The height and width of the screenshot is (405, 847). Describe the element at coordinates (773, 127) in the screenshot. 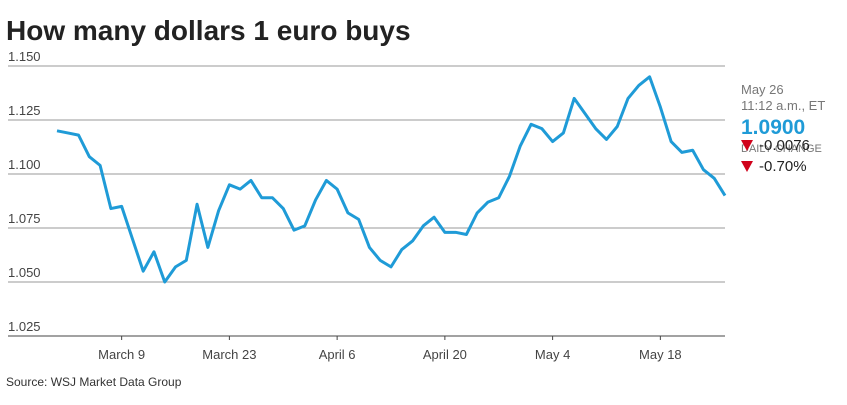

I see `quote-price: 1.0900` at that location.